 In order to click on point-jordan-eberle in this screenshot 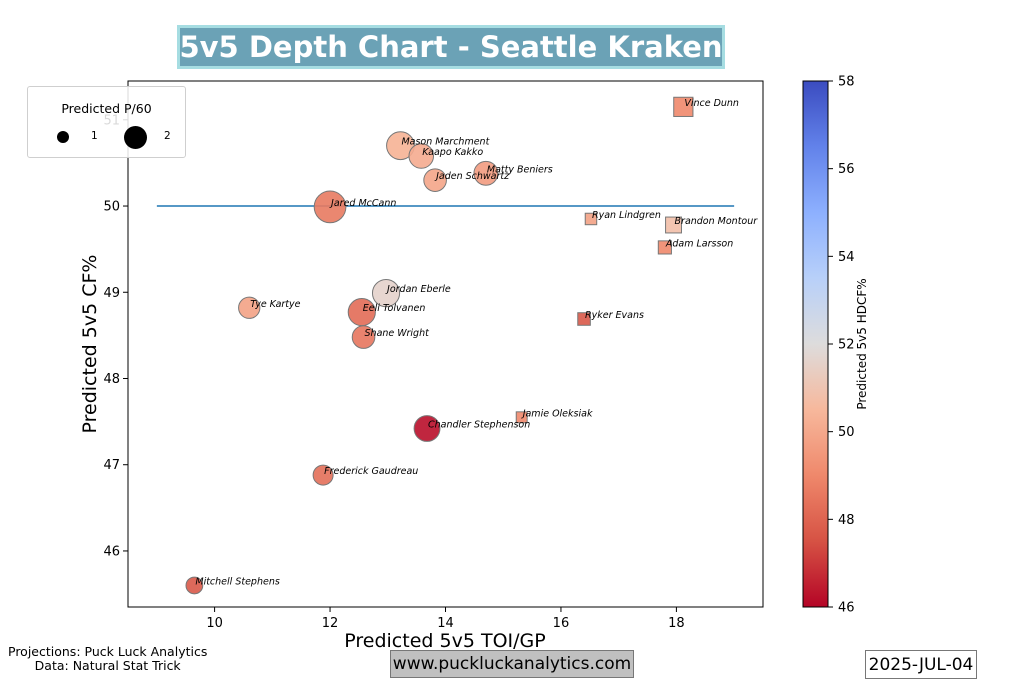, I will do `click(386, 293)`.